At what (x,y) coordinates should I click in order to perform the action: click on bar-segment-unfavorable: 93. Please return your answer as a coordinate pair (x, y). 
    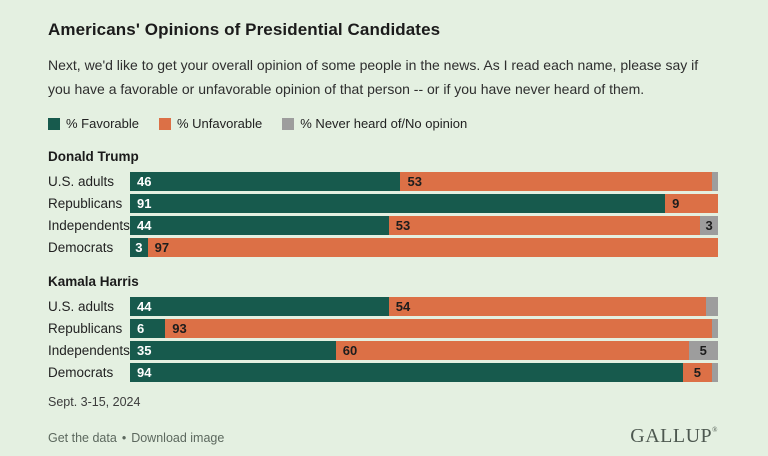
    Looking at the image, I should click on (439, 328).